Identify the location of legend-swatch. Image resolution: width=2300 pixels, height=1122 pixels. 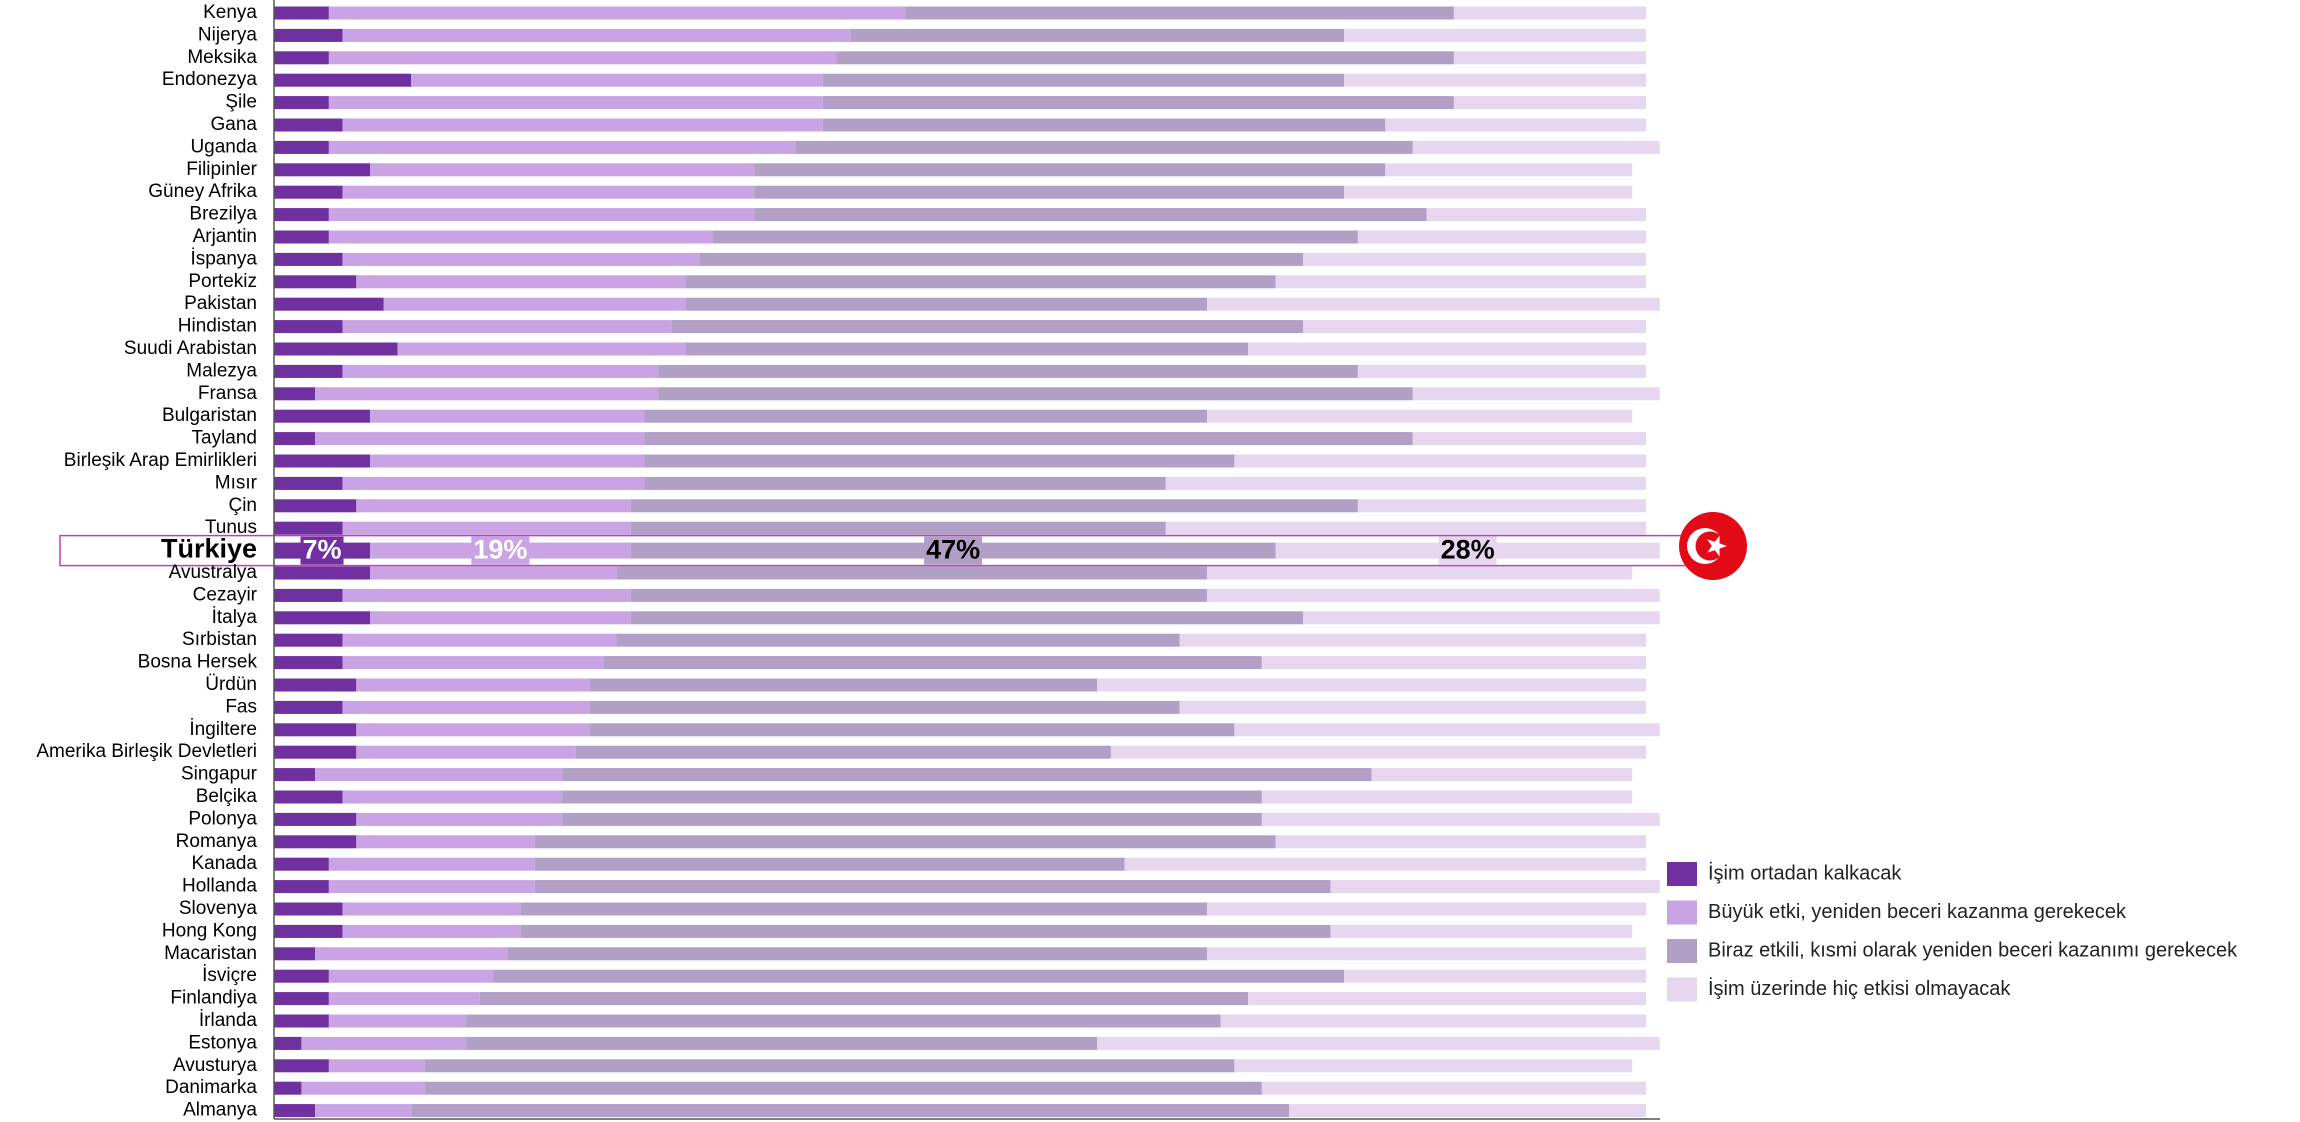
(1682, 989).